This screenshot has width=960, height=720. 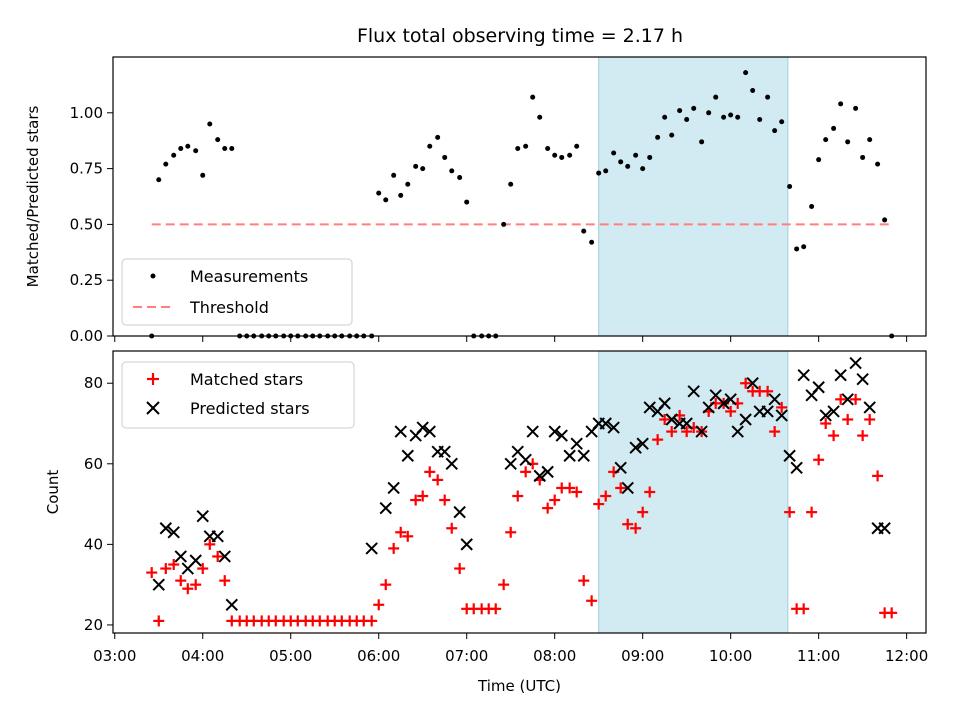 What do you see at coordinates (290, 656) in the screenshot?
I see `x-tick-label: 05:00` at bounding box center [290, 656].